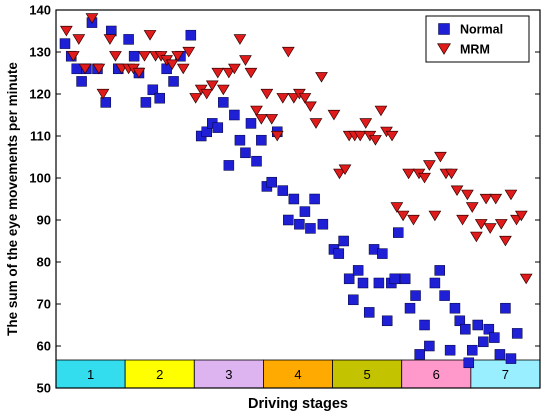 The width and height of the screenshot is (550, 416). Describe the element at coordinates (444, 49) in the screenshot. I see `legend-marker-mrm` at that location.